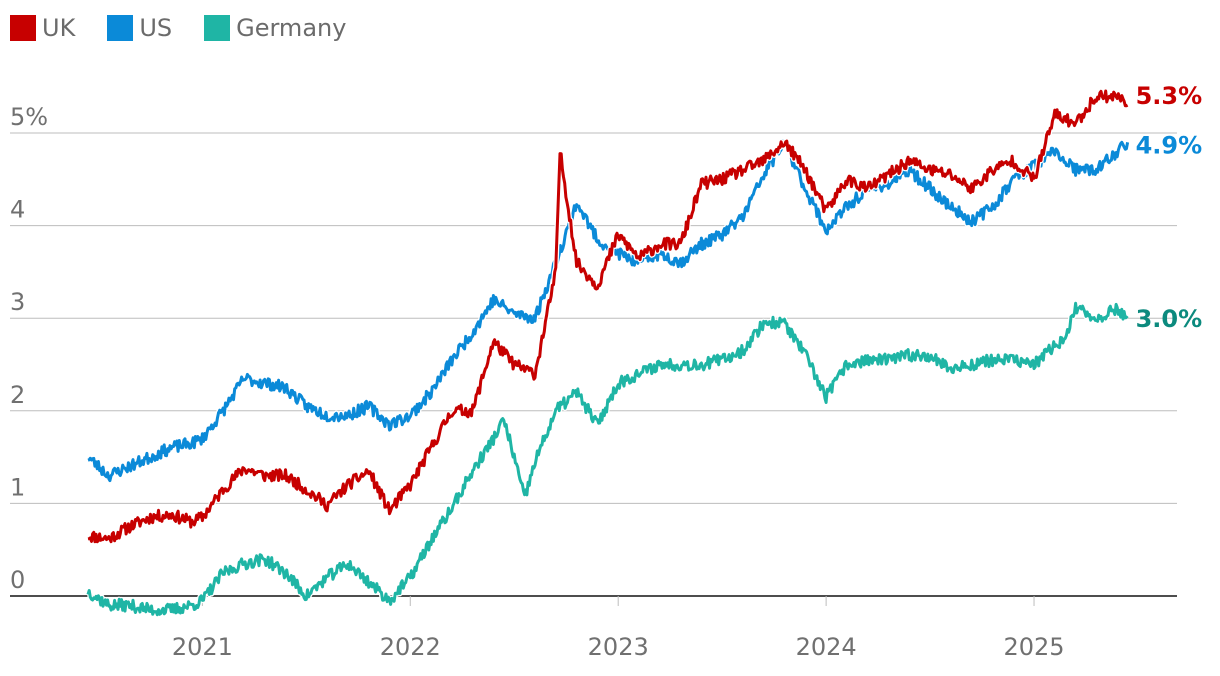 The width and height of the screenshot is (1220, 676). What do you see at coordinates (202, 647) in the screenshot?
I see `x-tick-label: 2021` at bounding box center [202, 647].